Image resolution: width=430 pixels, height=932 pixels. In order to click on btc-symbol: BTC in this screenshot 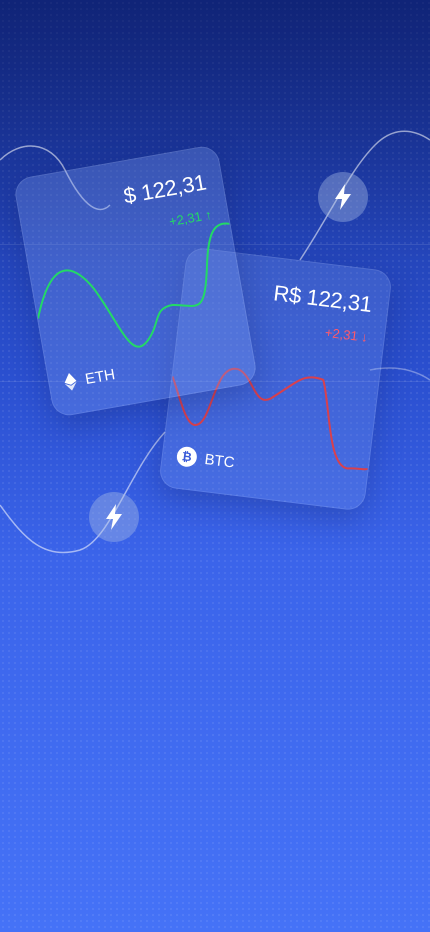, I will do `click(219, 461)`.